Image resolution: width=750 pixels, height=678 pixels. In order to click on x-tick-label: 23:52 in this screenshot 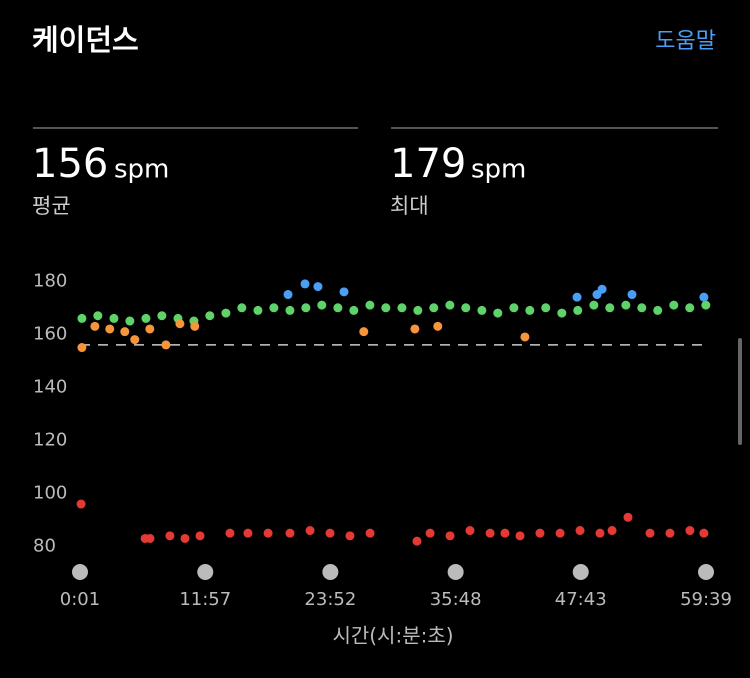, I will do `click(330, 599)`.